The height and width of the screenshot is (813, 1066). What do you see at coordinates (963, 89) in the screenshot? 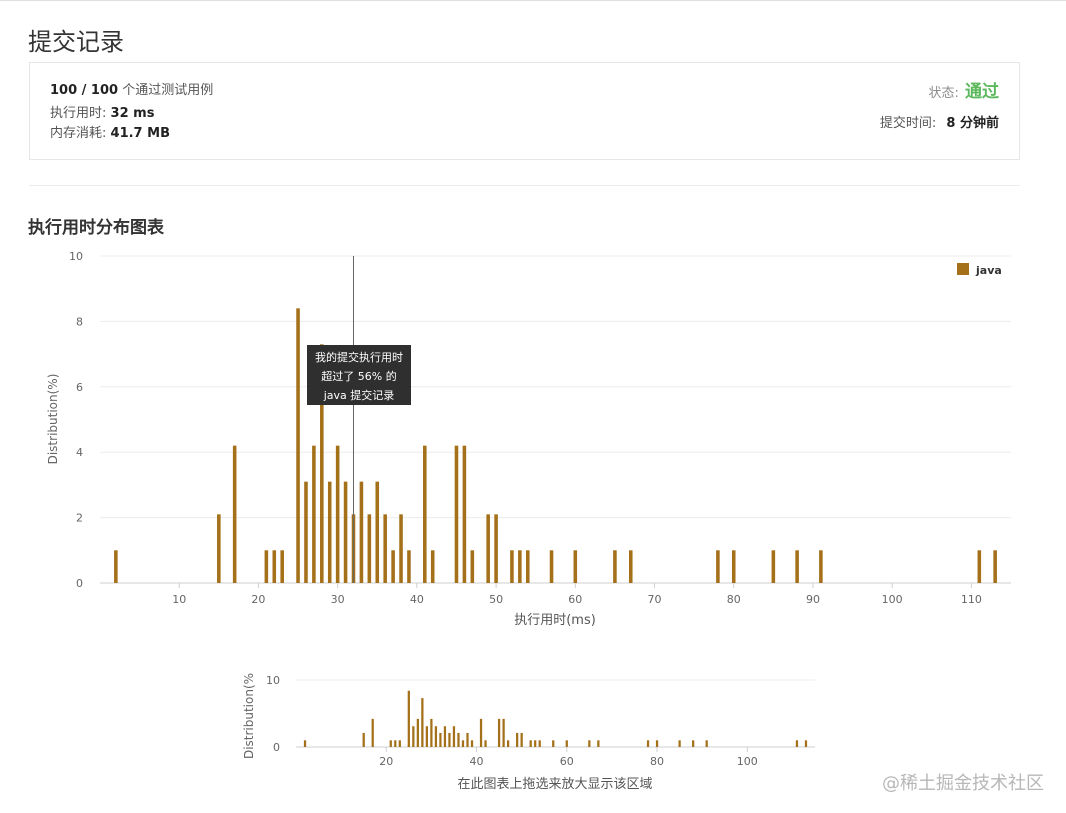
I see `status: 状态: 通过` at bounding box center [963, 89].